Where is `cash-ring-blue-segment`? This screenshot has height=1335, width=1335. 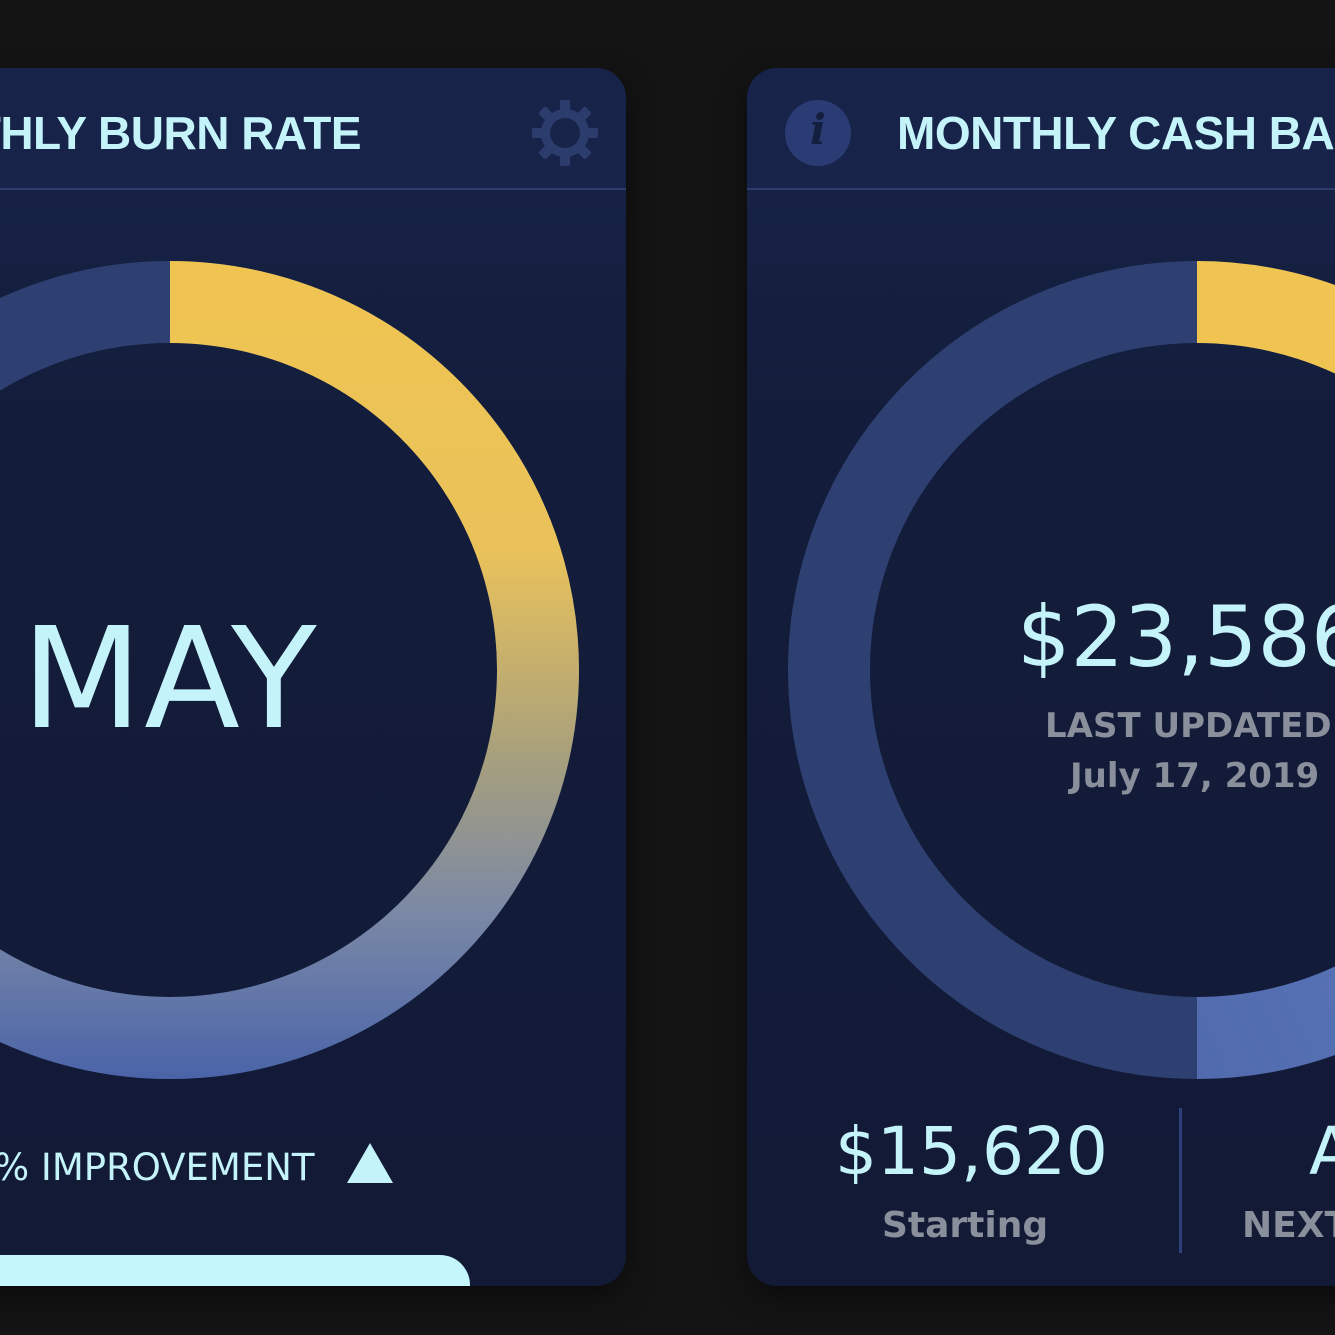 cash-ring-blue-segment is located at coordinates (1265, 1022).